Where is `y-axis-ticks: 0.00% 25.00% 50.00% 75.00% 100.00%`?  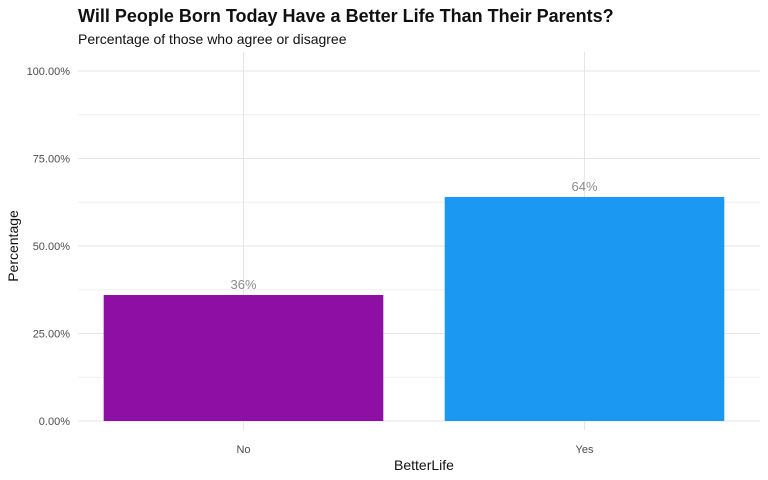 y-axis-ticks: 0.00% 25.00% 50.00% 75.00% 100.00% is located at coordinates (49, 247).